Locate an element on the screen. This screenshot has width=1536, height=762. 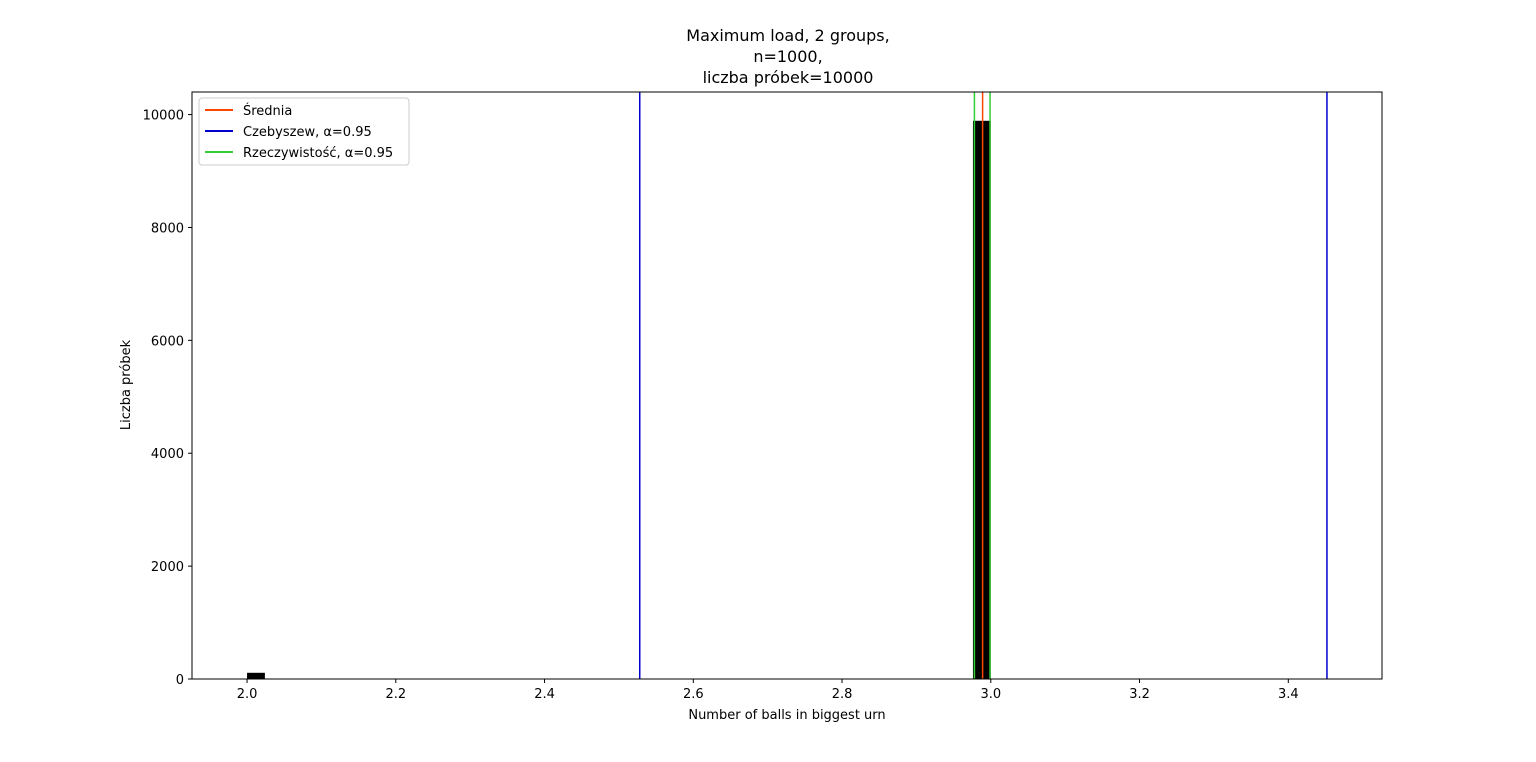
y-tick-label: 2000 is located at coordinates (167, 567).